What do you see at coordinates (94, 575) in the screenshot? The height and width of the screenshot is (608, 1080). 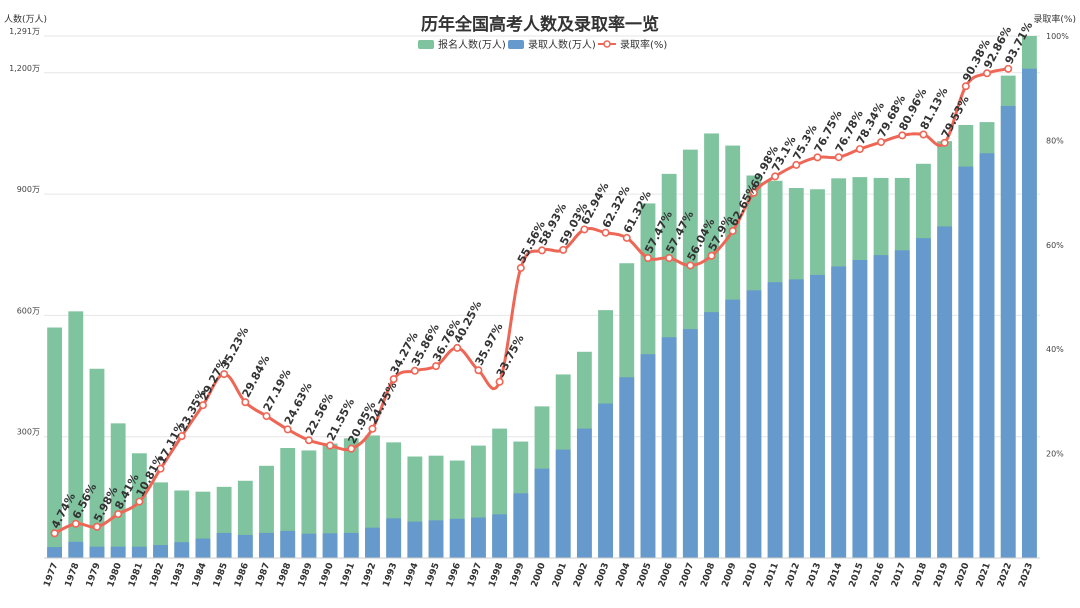 I see `x-tick-label: 1979` at bounding box center [94, 575].